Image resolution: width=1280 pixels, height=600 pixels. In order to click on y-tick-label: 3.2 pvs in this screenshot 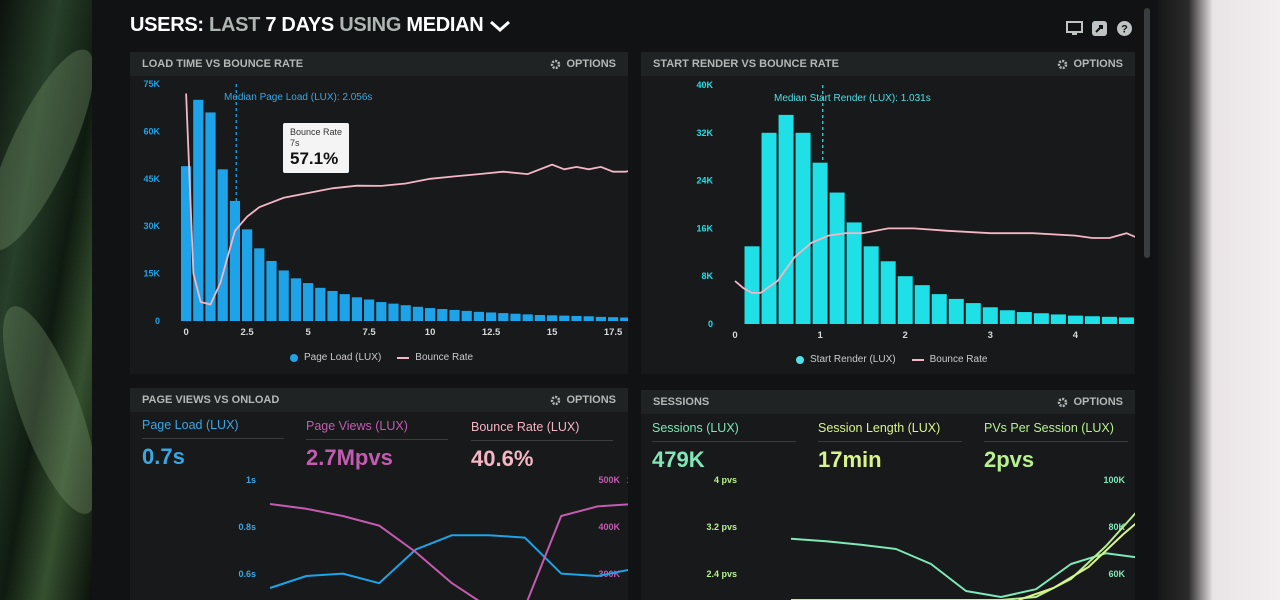, I will do `click(721, 527)`.